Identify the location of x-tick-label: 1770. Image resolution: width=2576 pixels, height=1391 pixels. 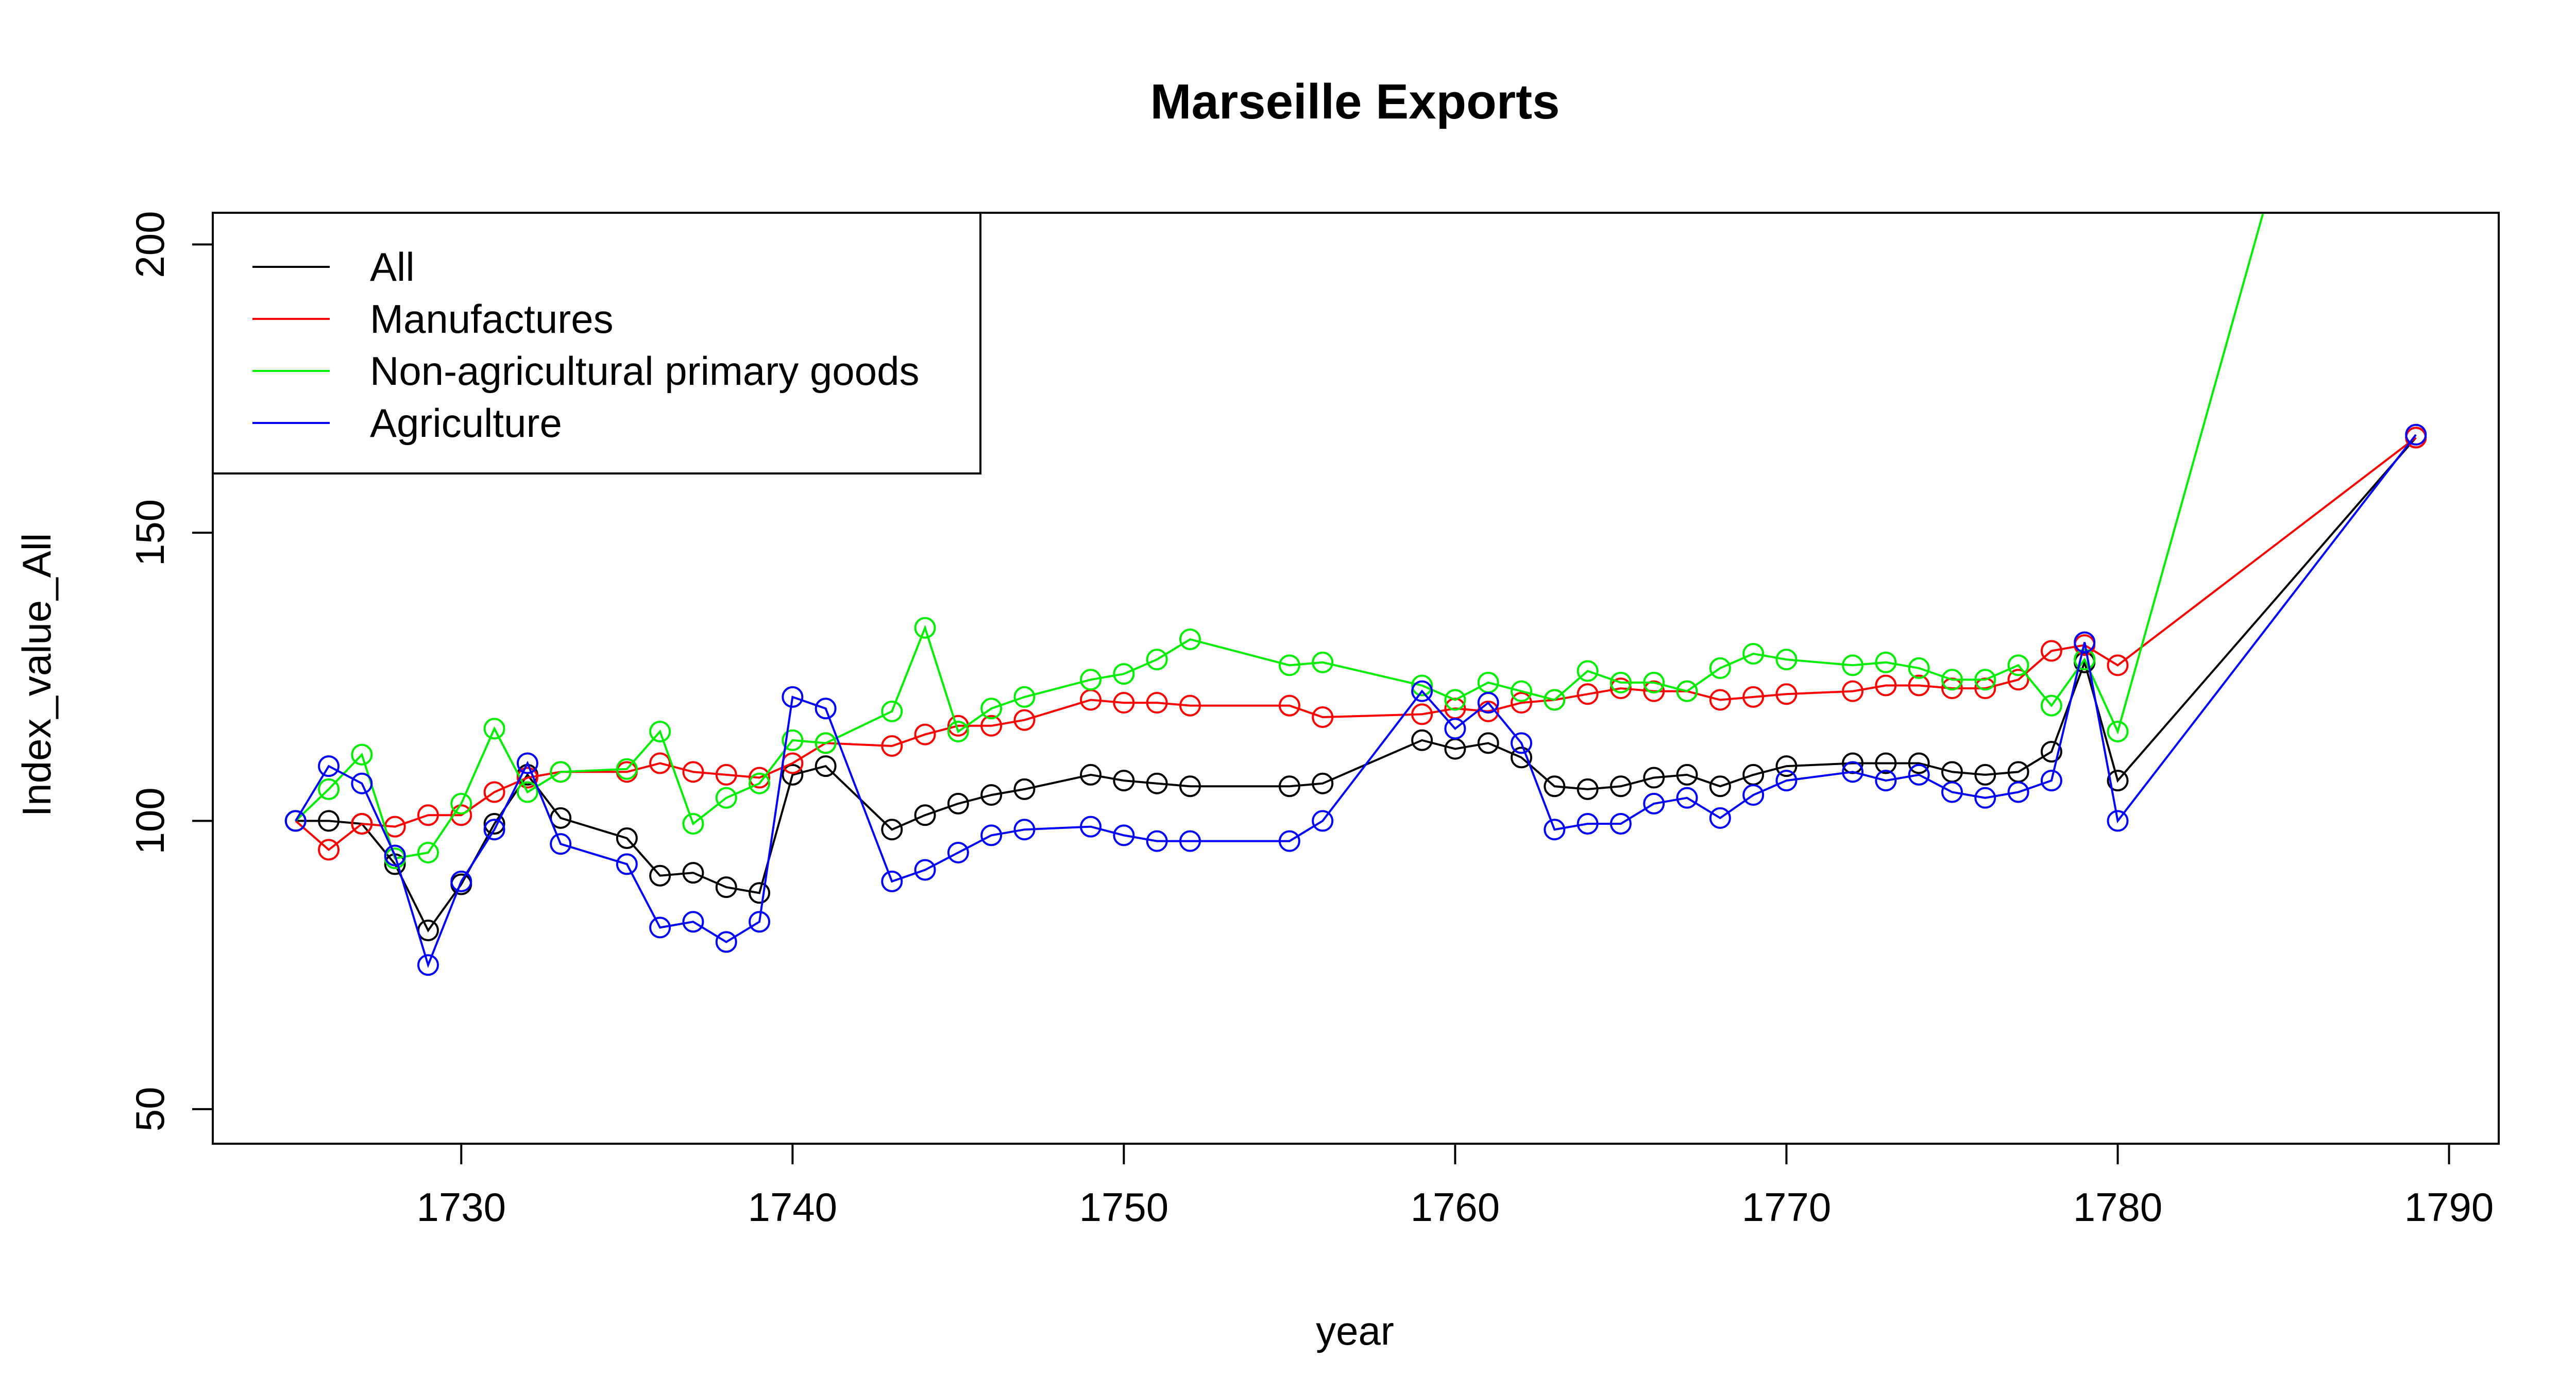
(1787, 1207).